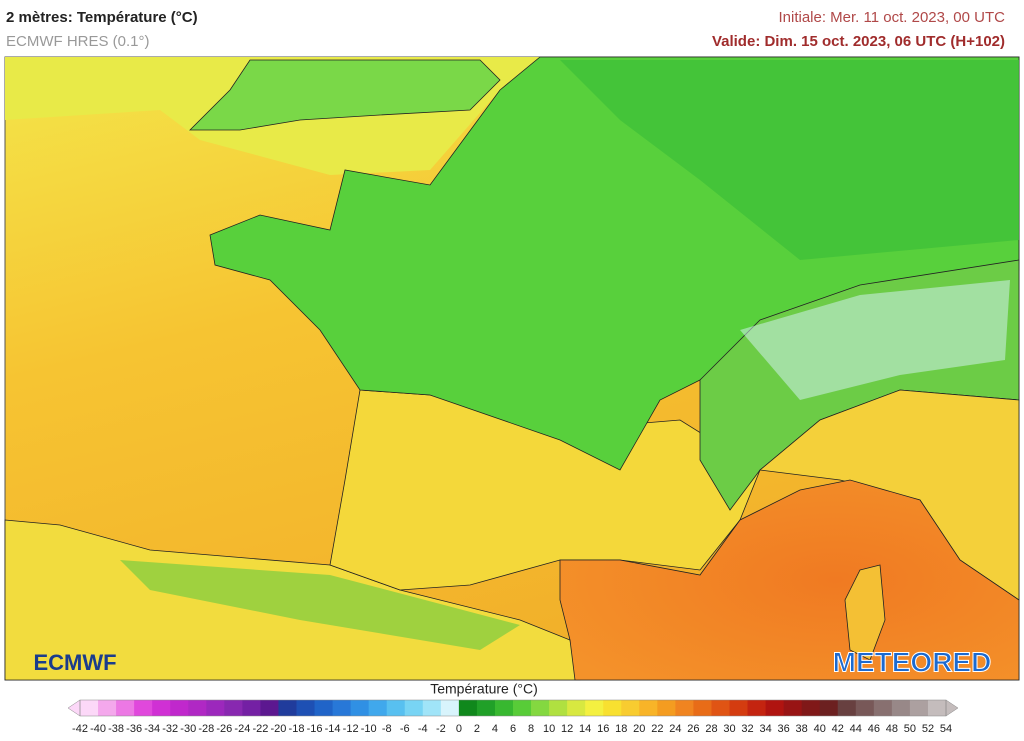  What do you see at coordinates (152, 729) in the screenshot?
I see `colorbar-tick-label: -34` at bounding box center [152, 729].